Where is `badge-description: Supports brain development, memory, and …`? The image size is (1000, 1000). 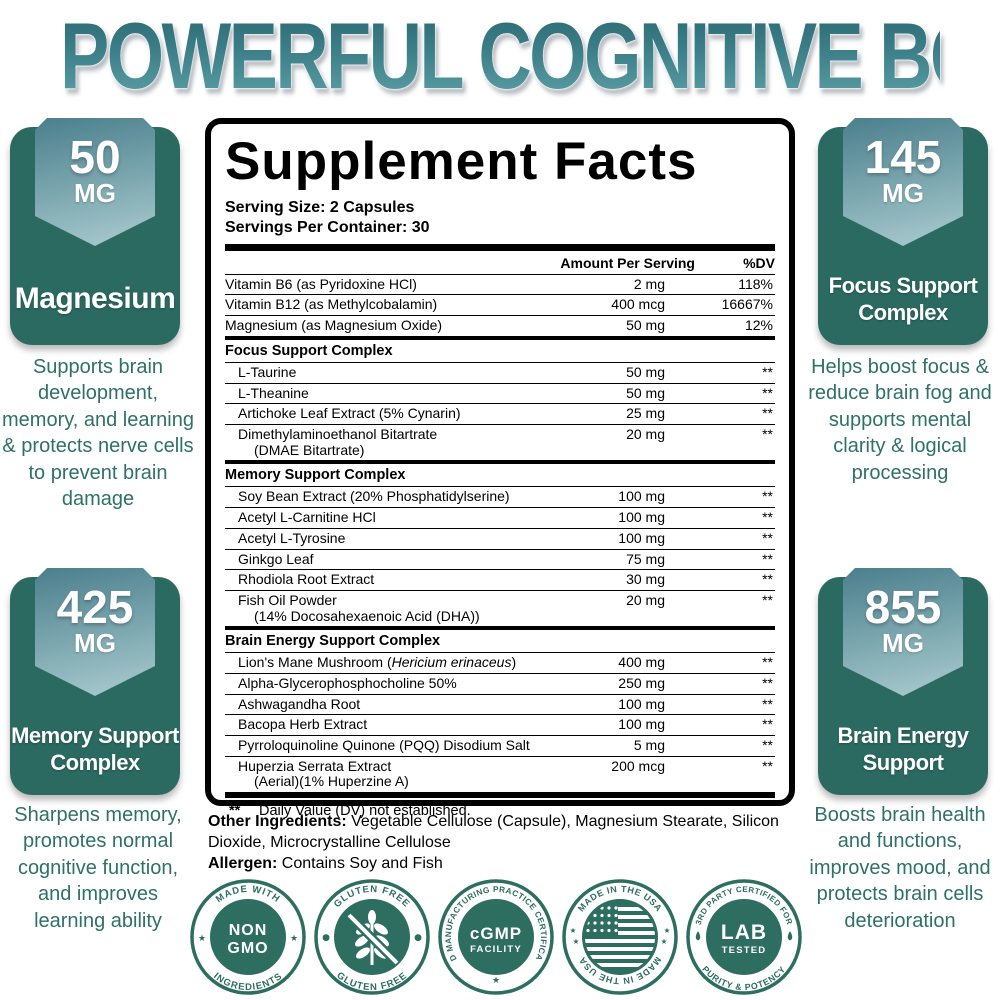
badge-description: Supports brain development, memory, and … is located at coordinates (98, 433).